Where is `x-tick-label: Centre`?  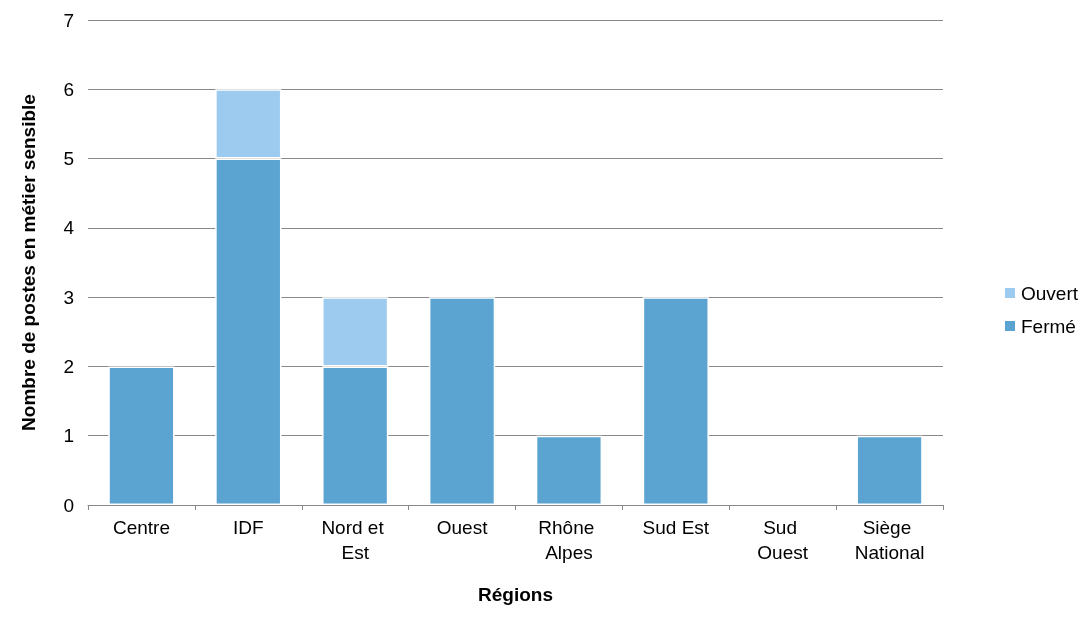
x-tick-label: Centre is located at coordinates (141, 527).